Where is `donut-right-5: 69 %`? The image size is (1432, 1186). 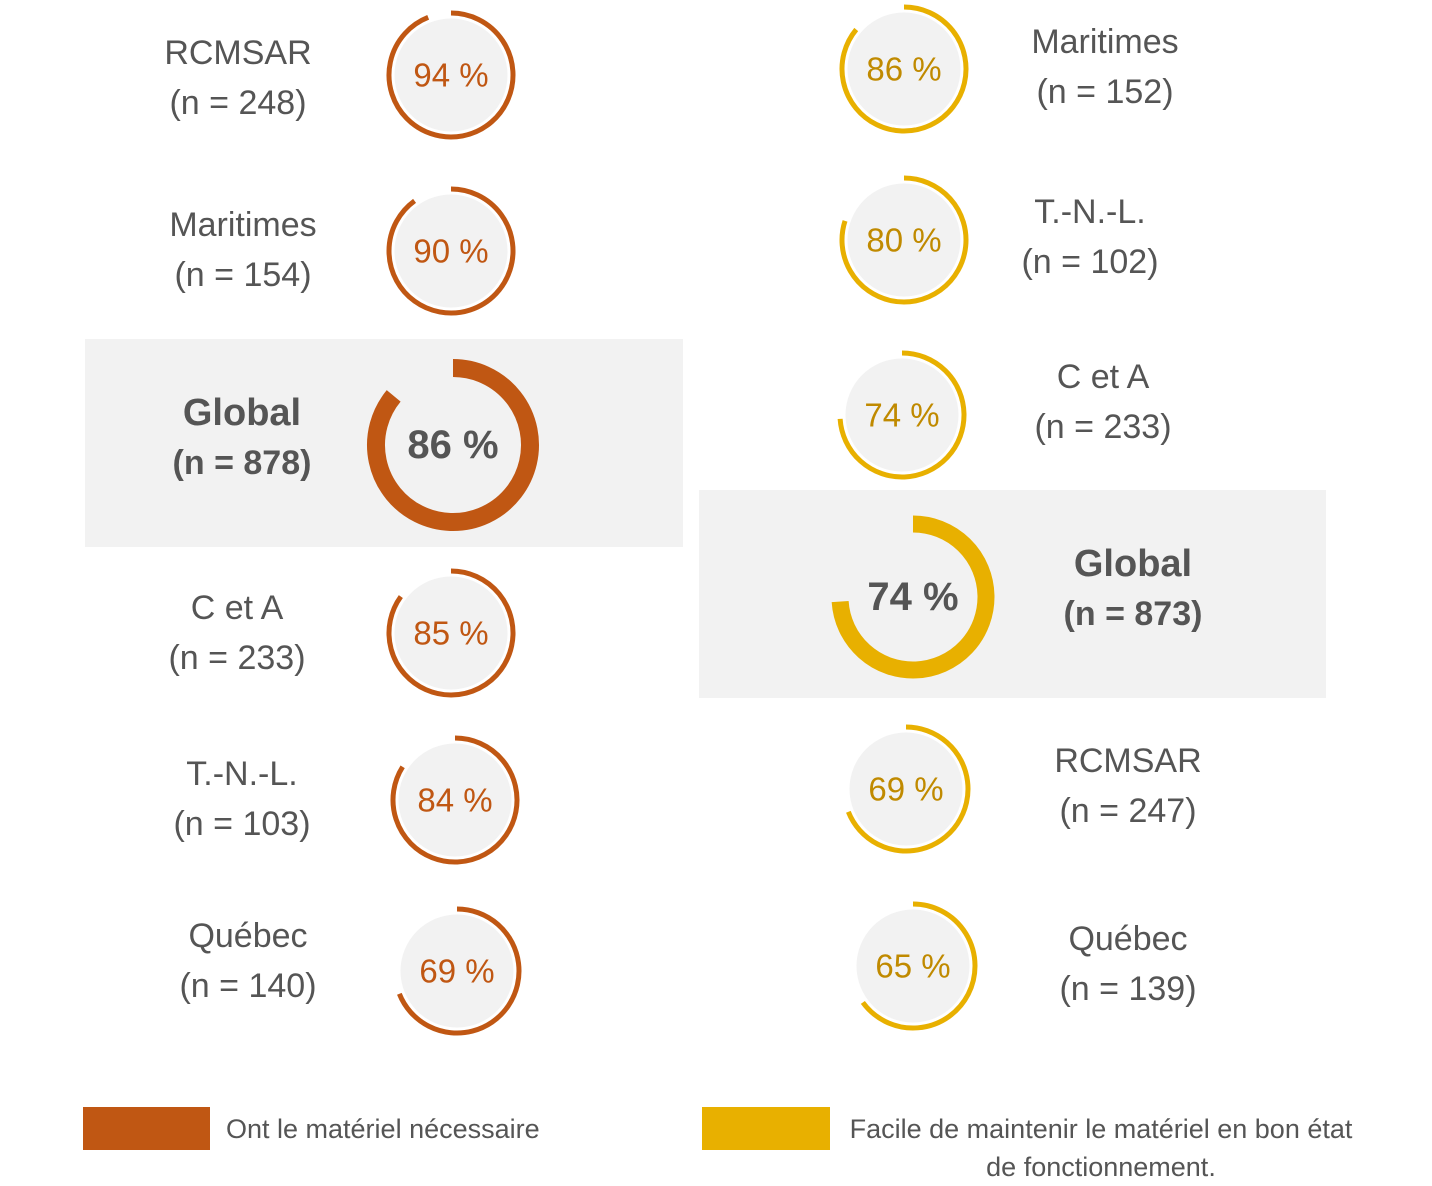
donut-right-5: 69 % is located at coordinates (908, 789).